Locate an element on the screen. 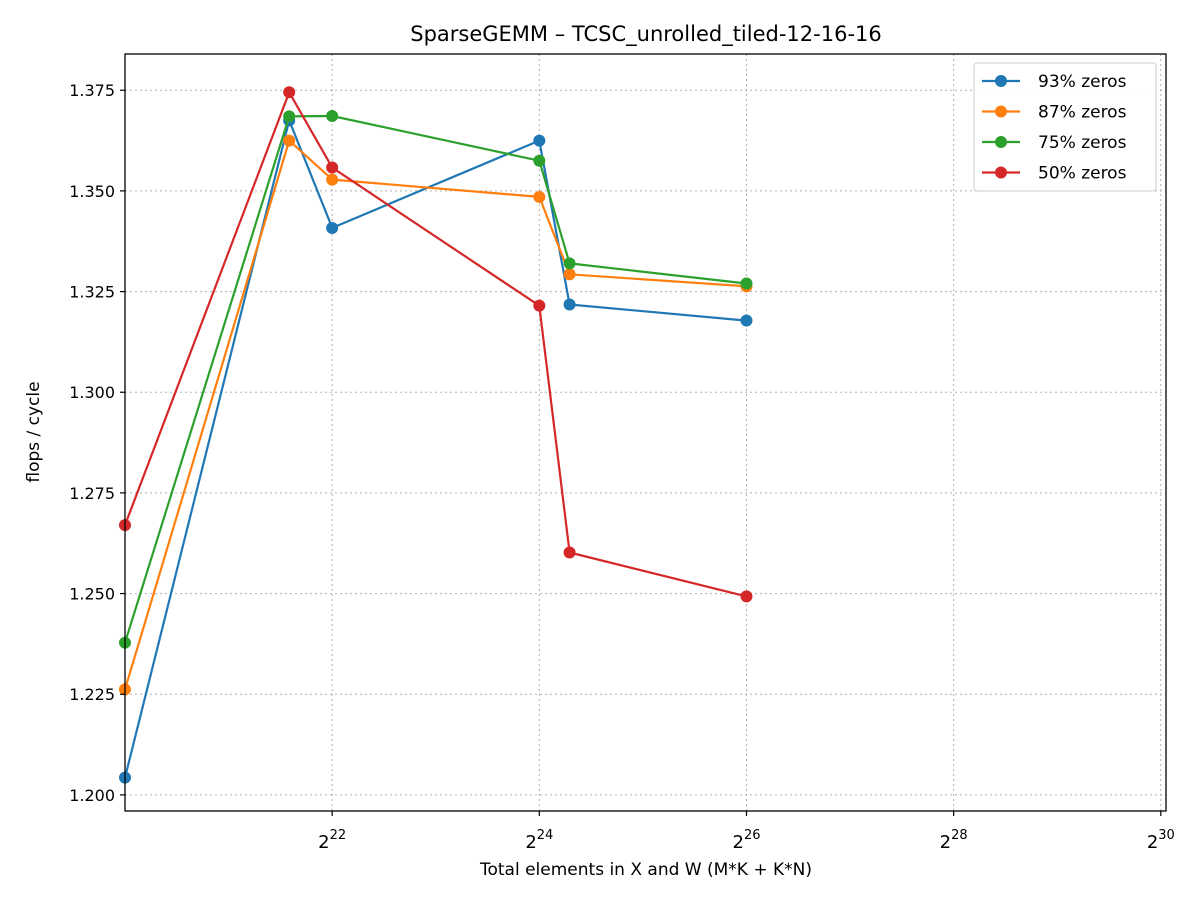  x-tick-label: 230 is located at coordinates (1161, 840).